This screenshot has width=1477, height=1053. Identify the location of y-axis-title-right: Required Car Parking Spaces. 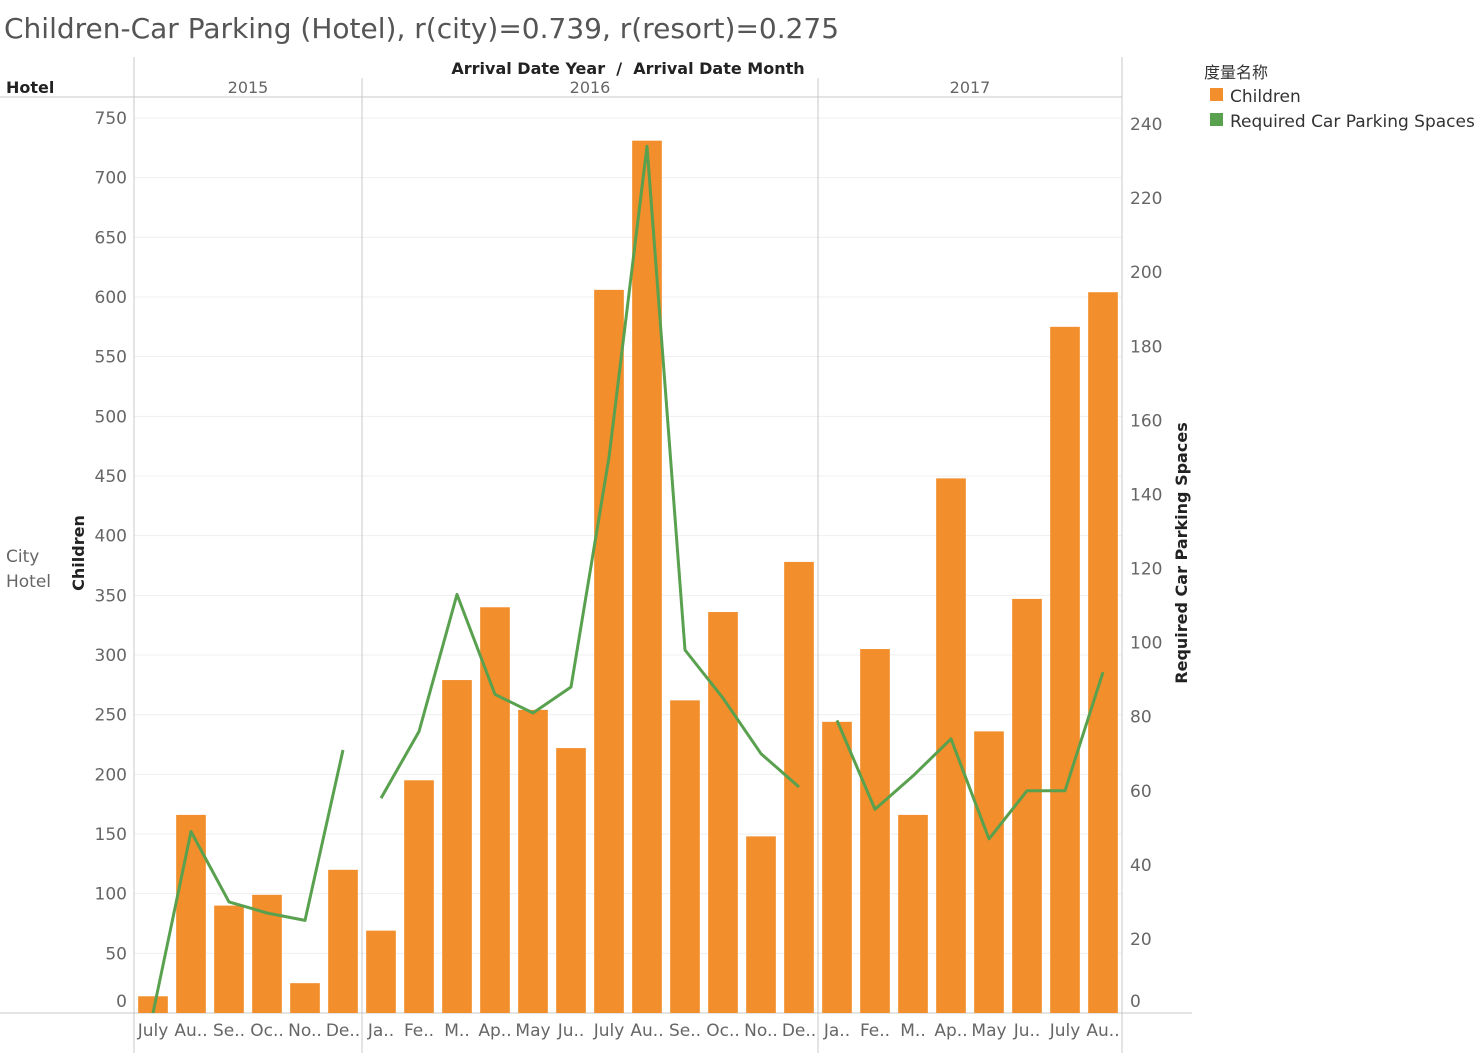
(1181, 552).